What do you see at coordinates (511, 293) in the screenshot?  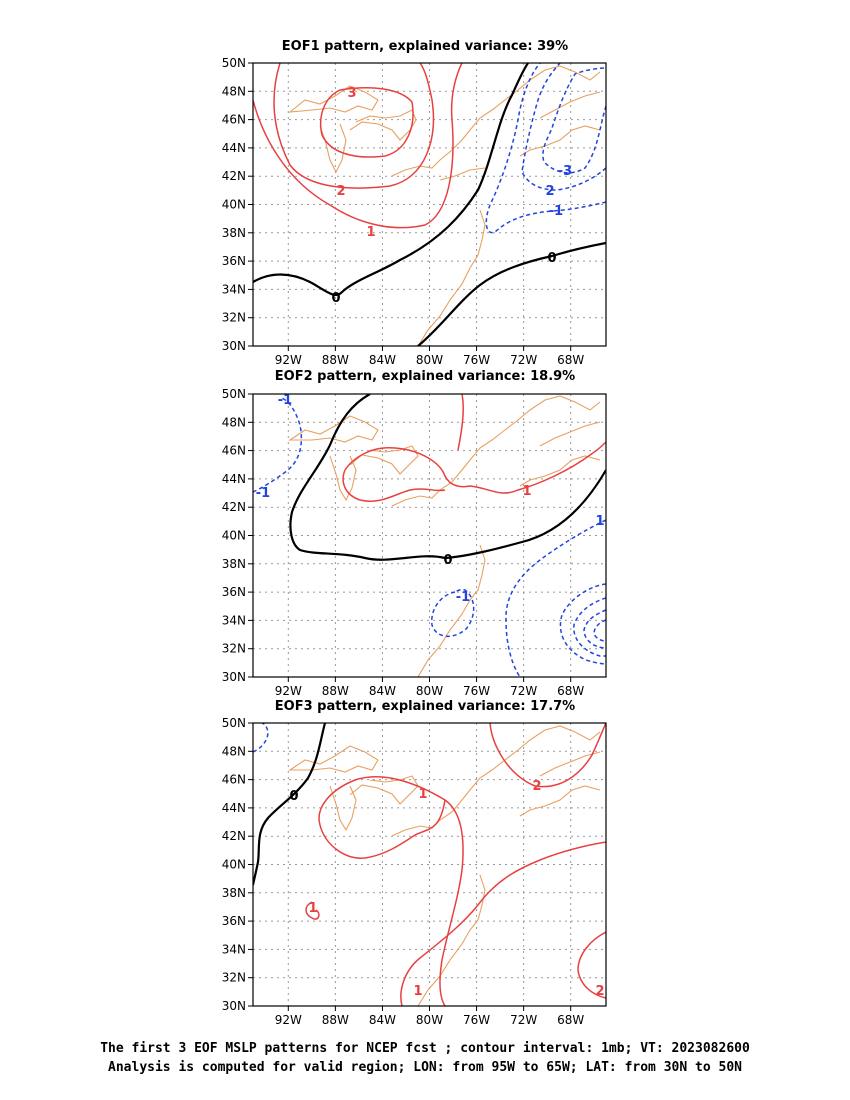 I see `contour-zero-b` at bounding box center [511, 293].